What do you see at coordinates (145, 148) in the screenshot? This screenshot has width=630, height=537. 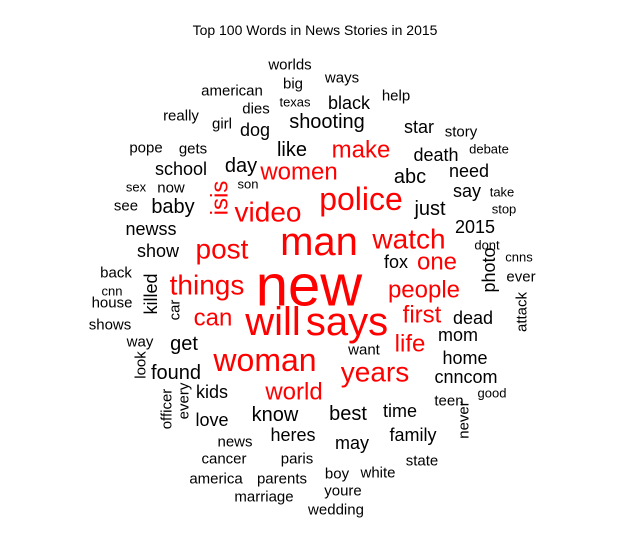 I see `word-pope: pope` at bounding box center [145, 148].